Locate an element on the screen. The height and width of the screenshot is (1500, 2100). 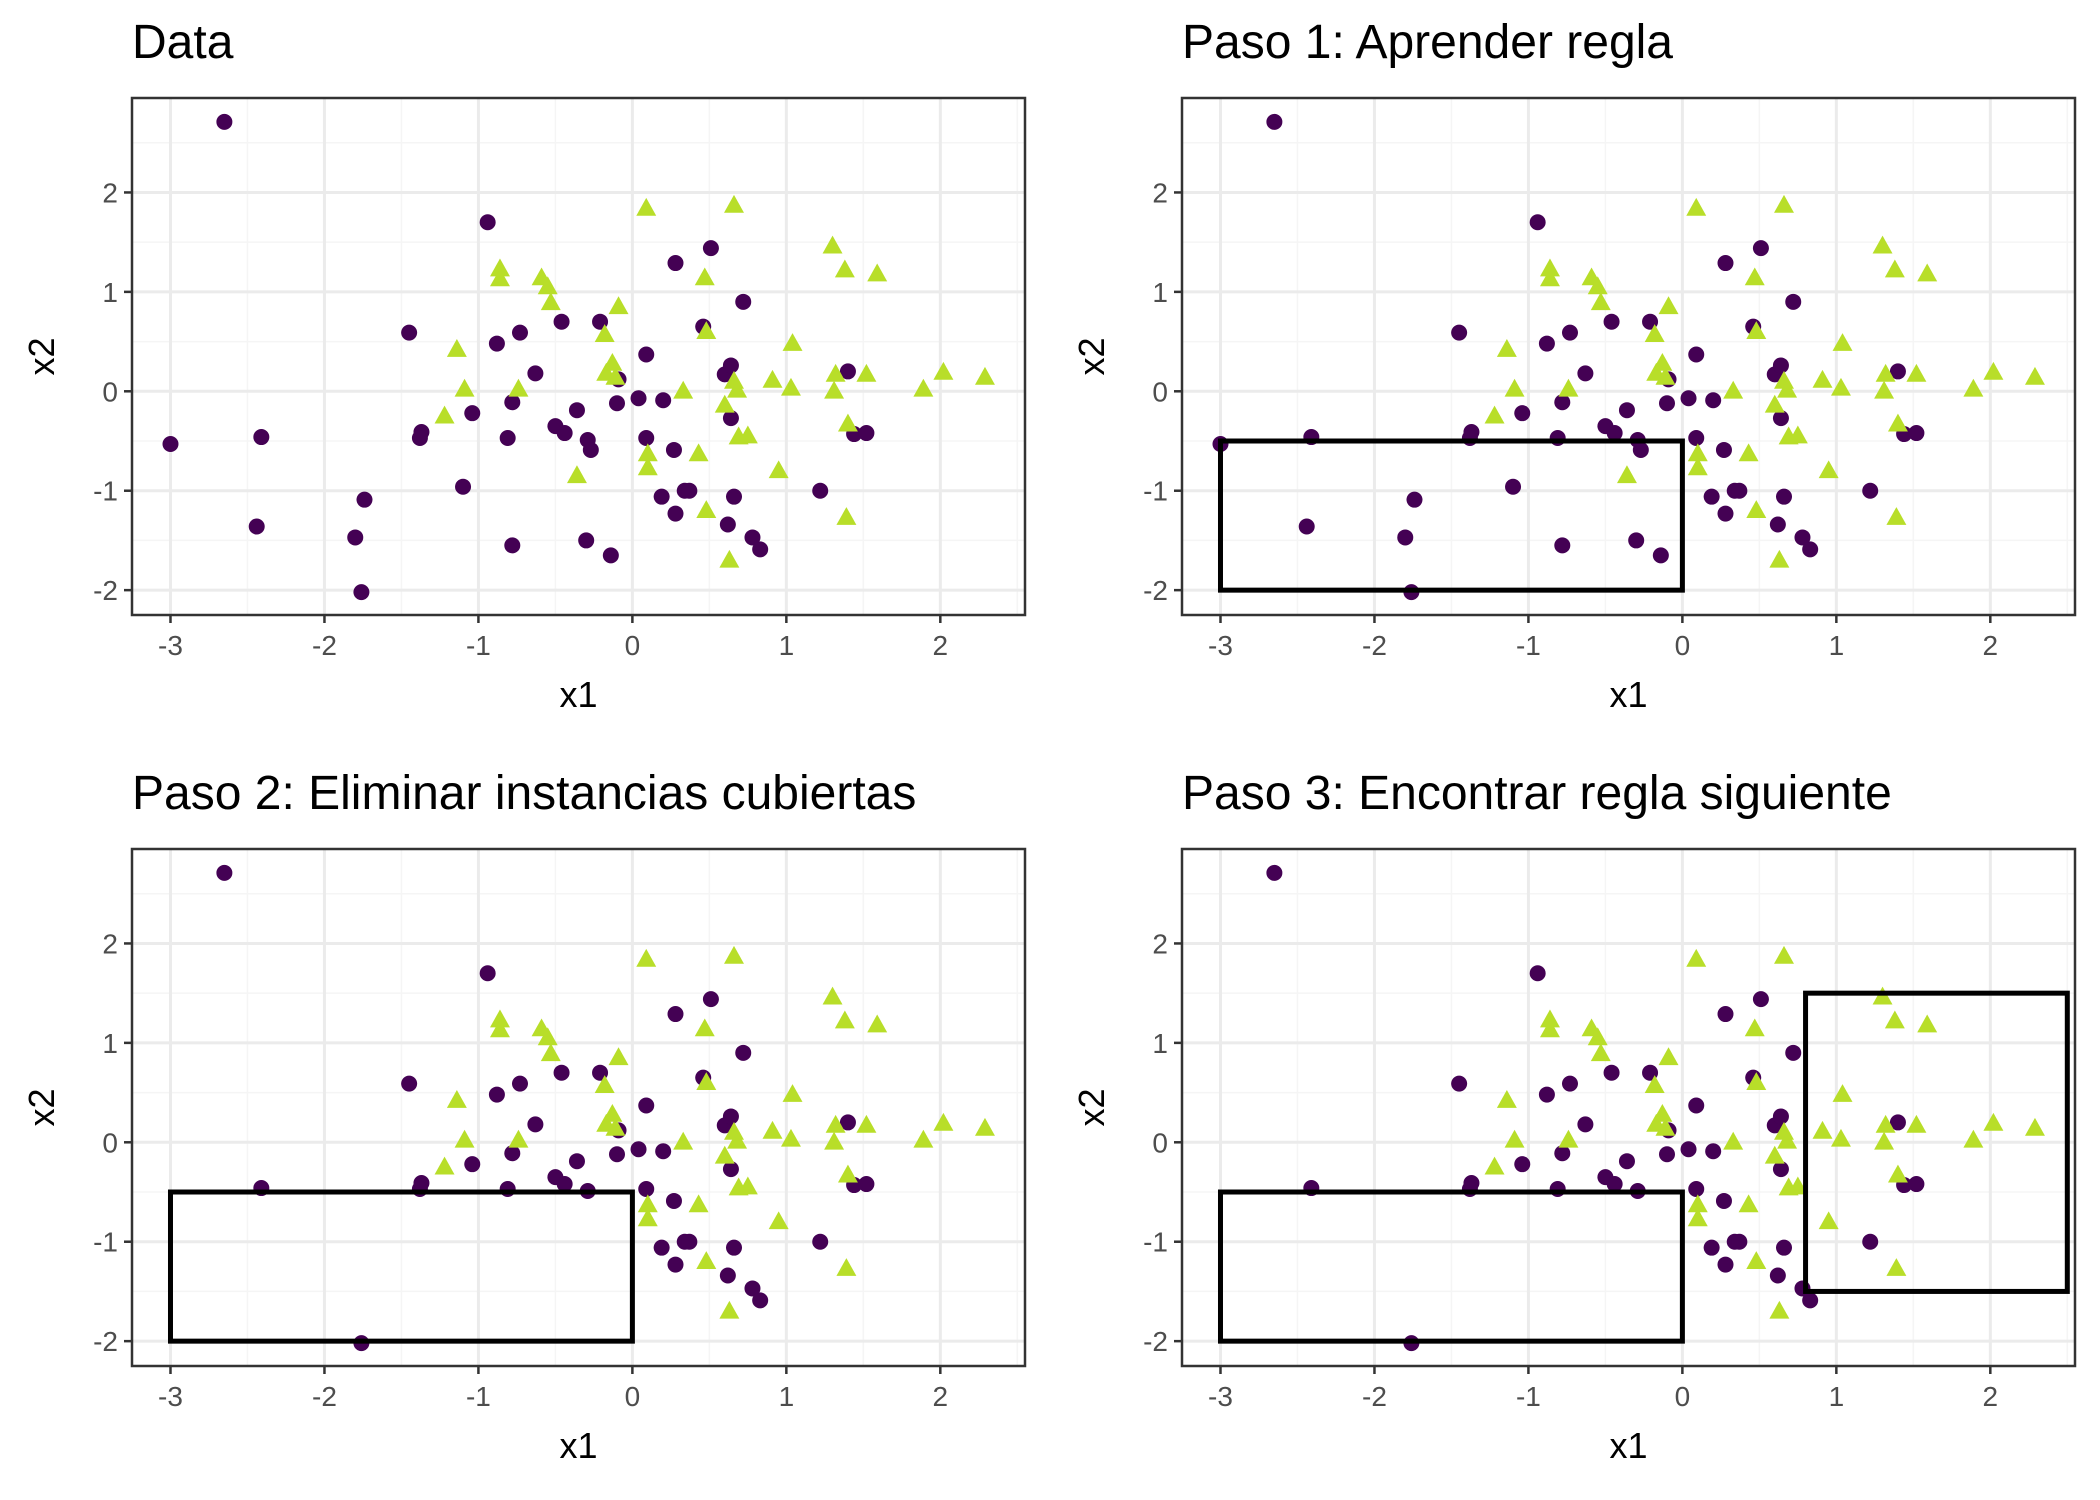
panel-title: Paso 3: Encontrar regla siguiente is located at coordinates (1537, 793).